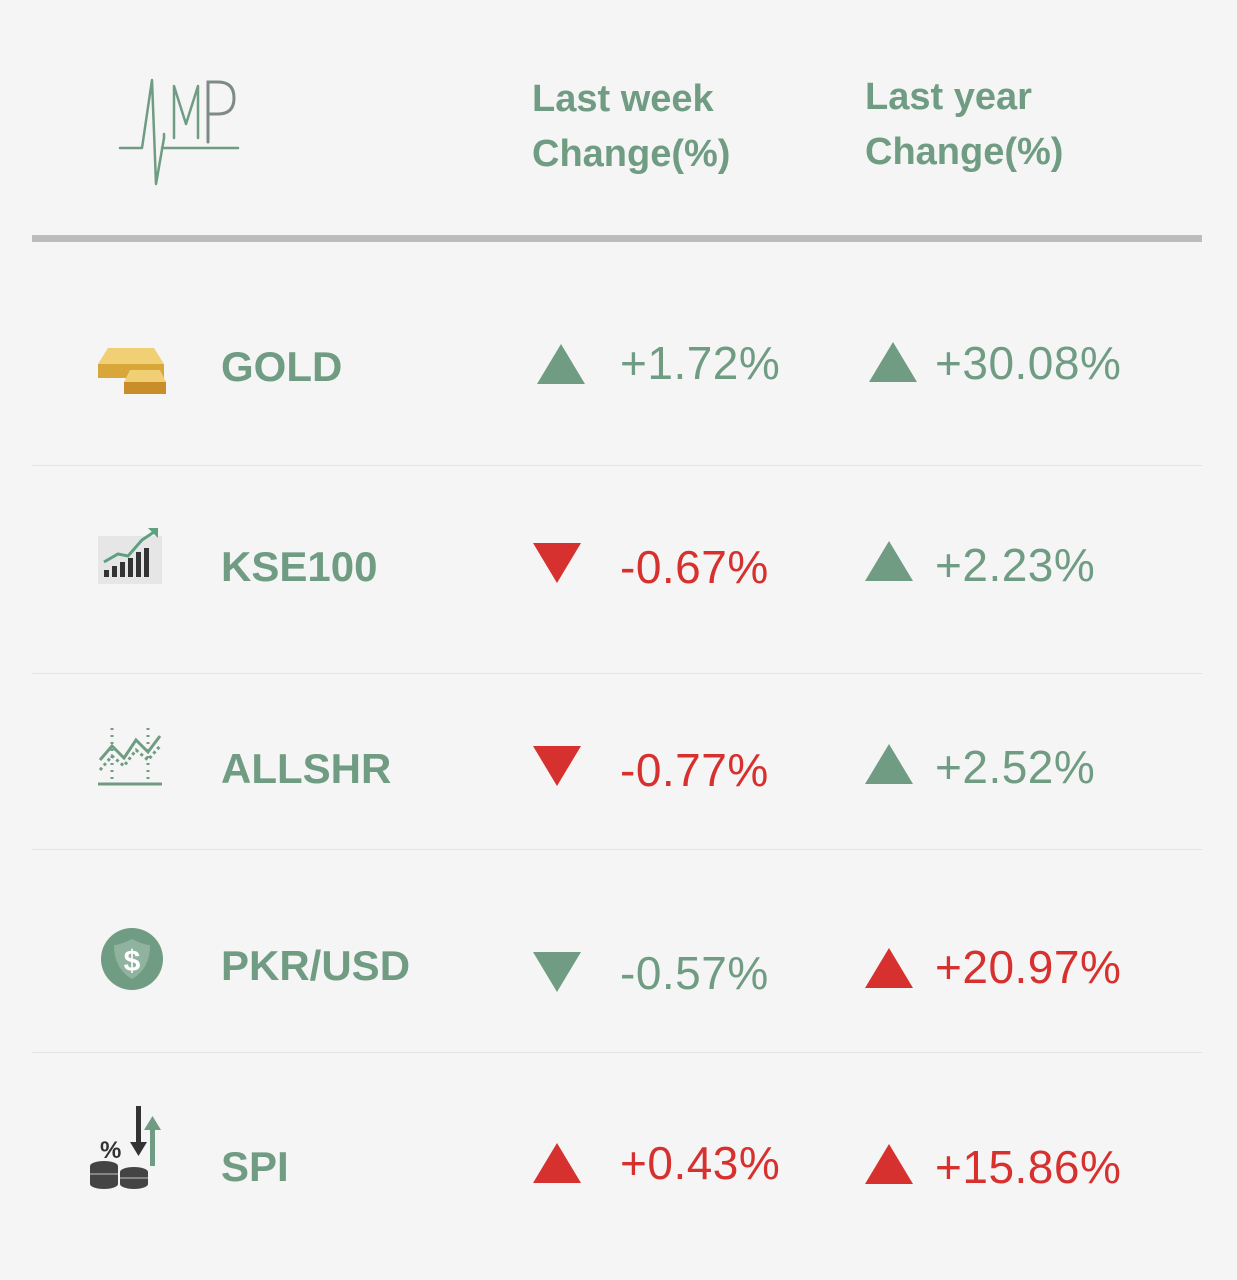  What do you see at coordinates (700, 363) in the screenshot?
I see `gold-week-change: +1.72%` at bounding box center [700, 363].